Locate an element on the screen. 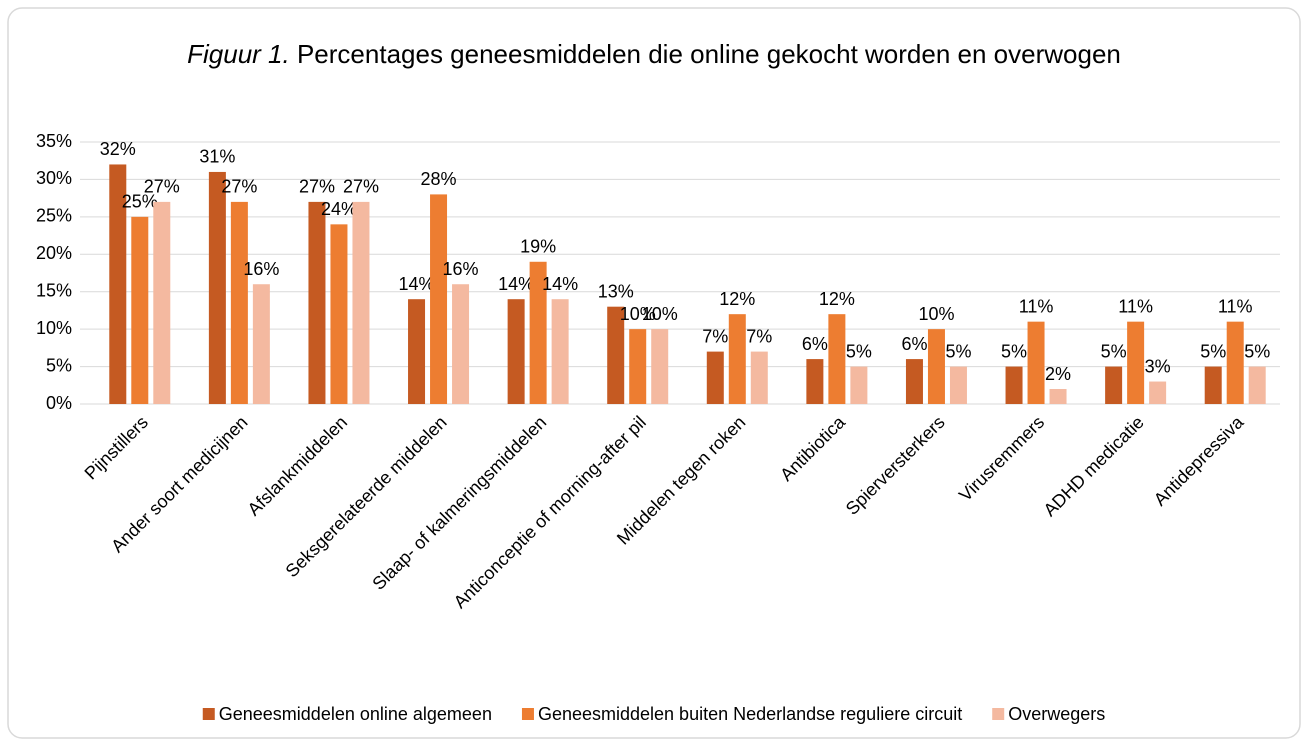  y-tick-label: 15% is located at coordinates (54, 290).